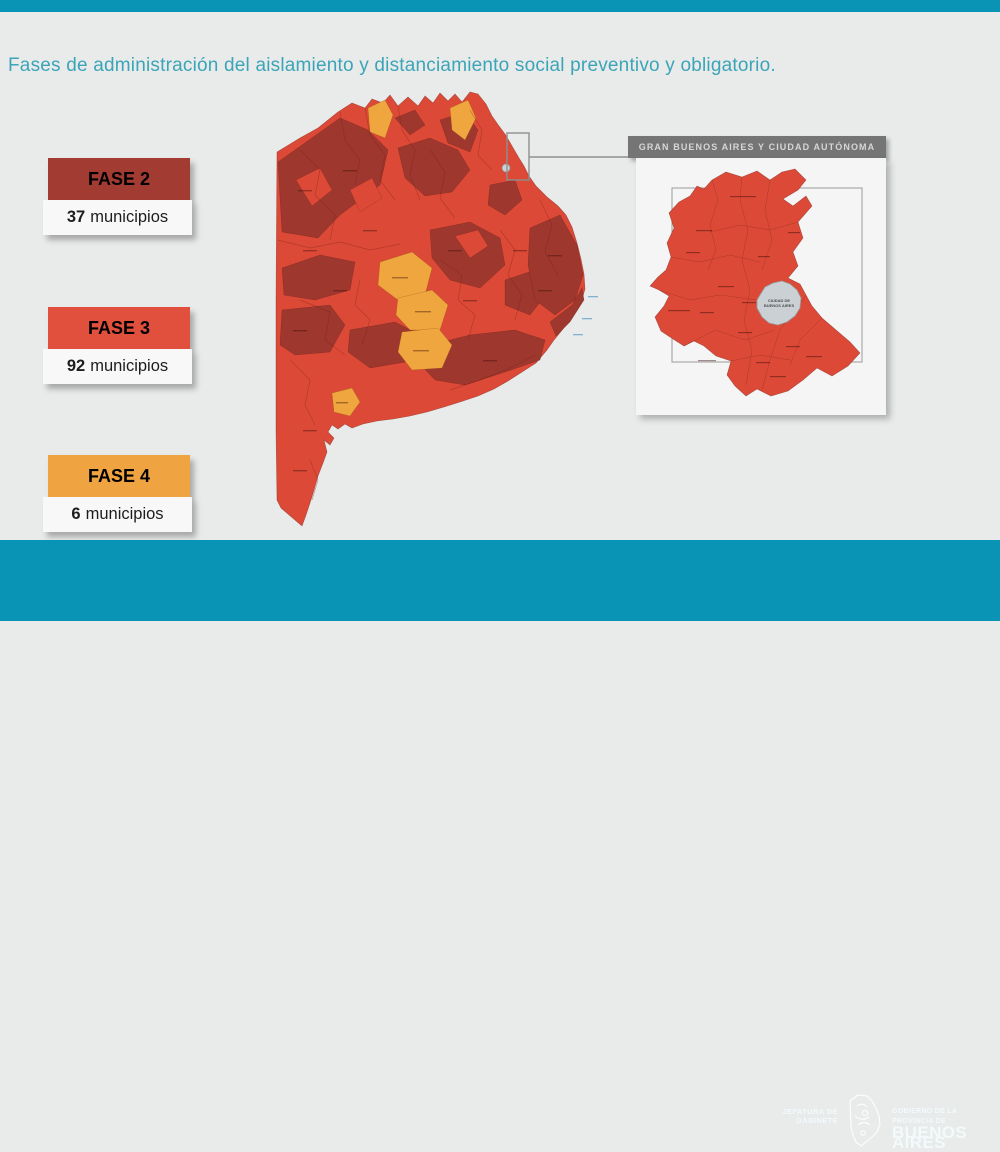  I want to click on inset-header: GRAN BUENOS AIRES Y CIUDAD AUTÓNOMA, so click(757, 147).